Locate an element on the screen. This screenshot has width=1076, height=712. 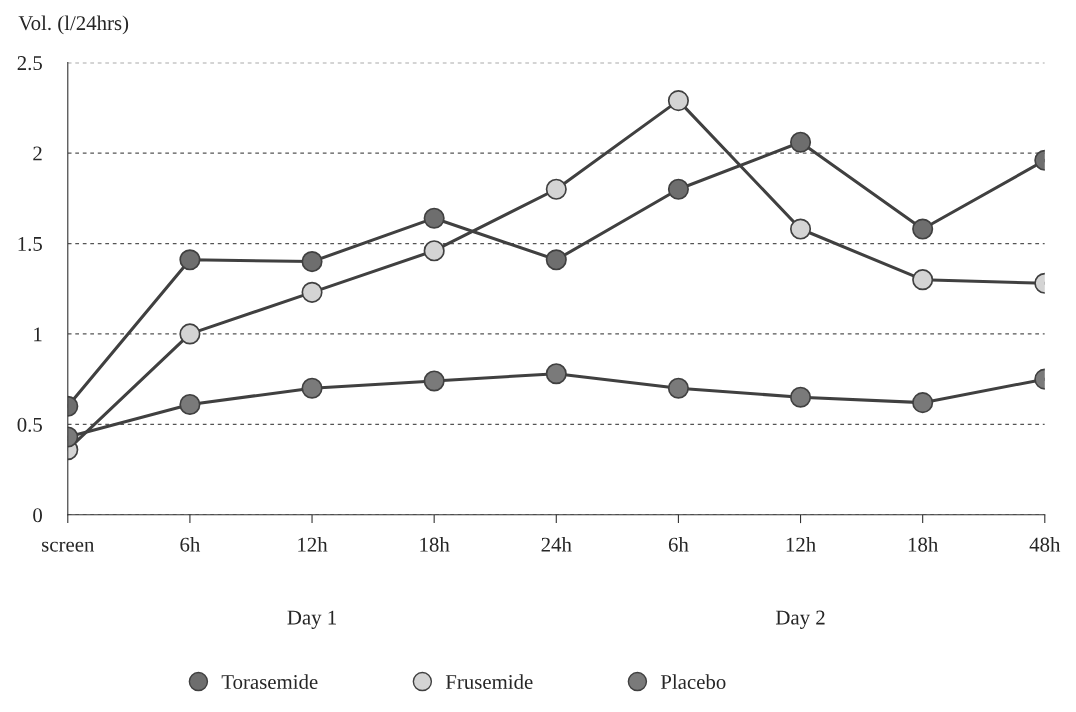
x-tick-label: 24h is located at coordinates (556, 544).